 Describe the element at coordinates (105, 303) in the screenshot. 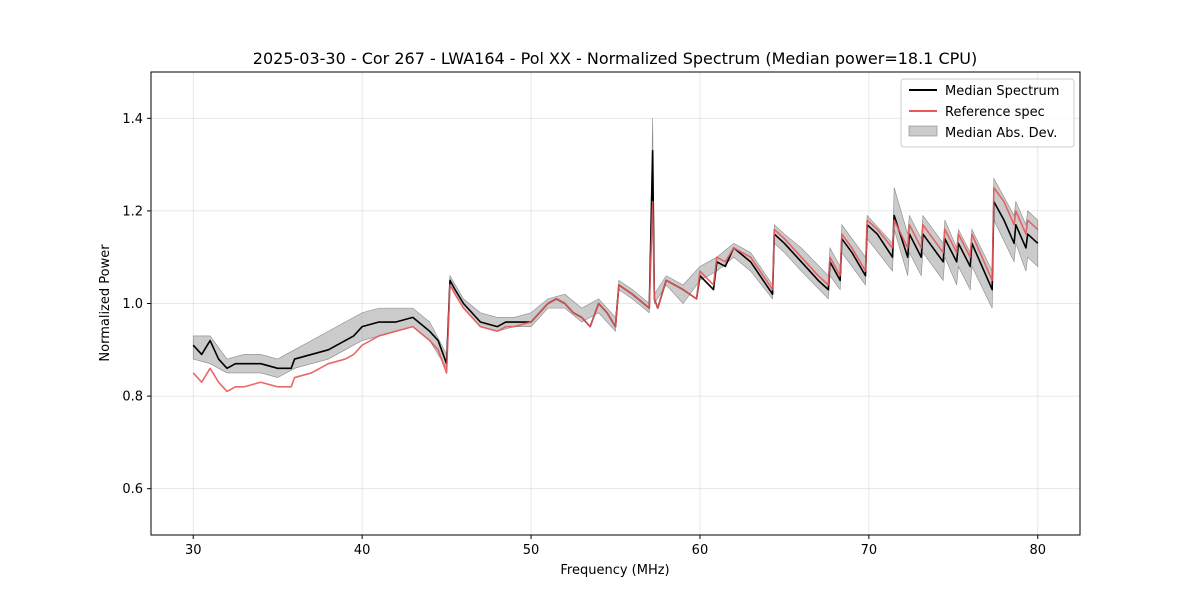

I see `y-axis-label: Normalized Power` at that location.